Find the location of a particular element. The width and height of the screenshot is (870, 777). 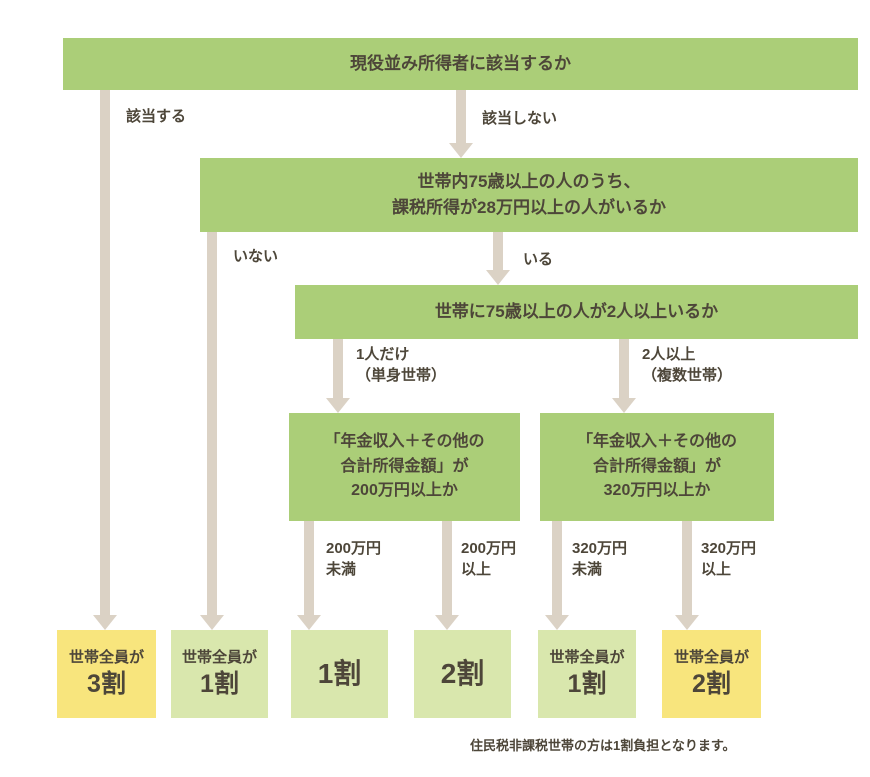

arrow-not-applies is located at coordinates (461, 124).